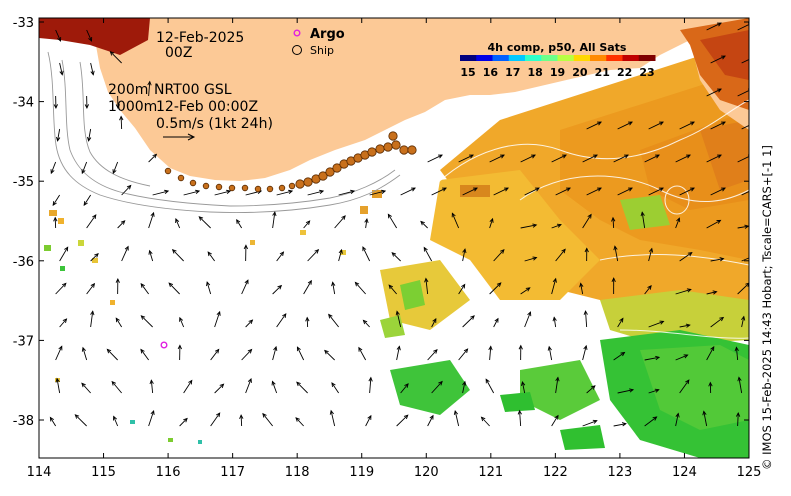  Describe the element at coordinates (749, 472) in the screenshot. I see `lon-tick-label: 125` at that location.